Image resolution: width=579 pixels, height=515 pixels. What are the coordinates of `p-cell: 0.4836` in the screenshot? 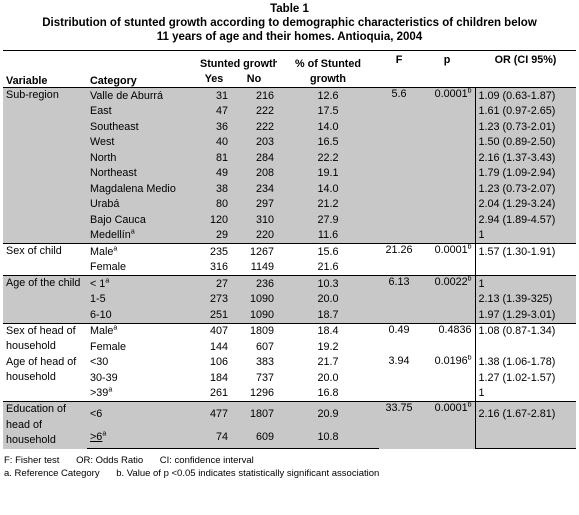 It's located at (447, 338).